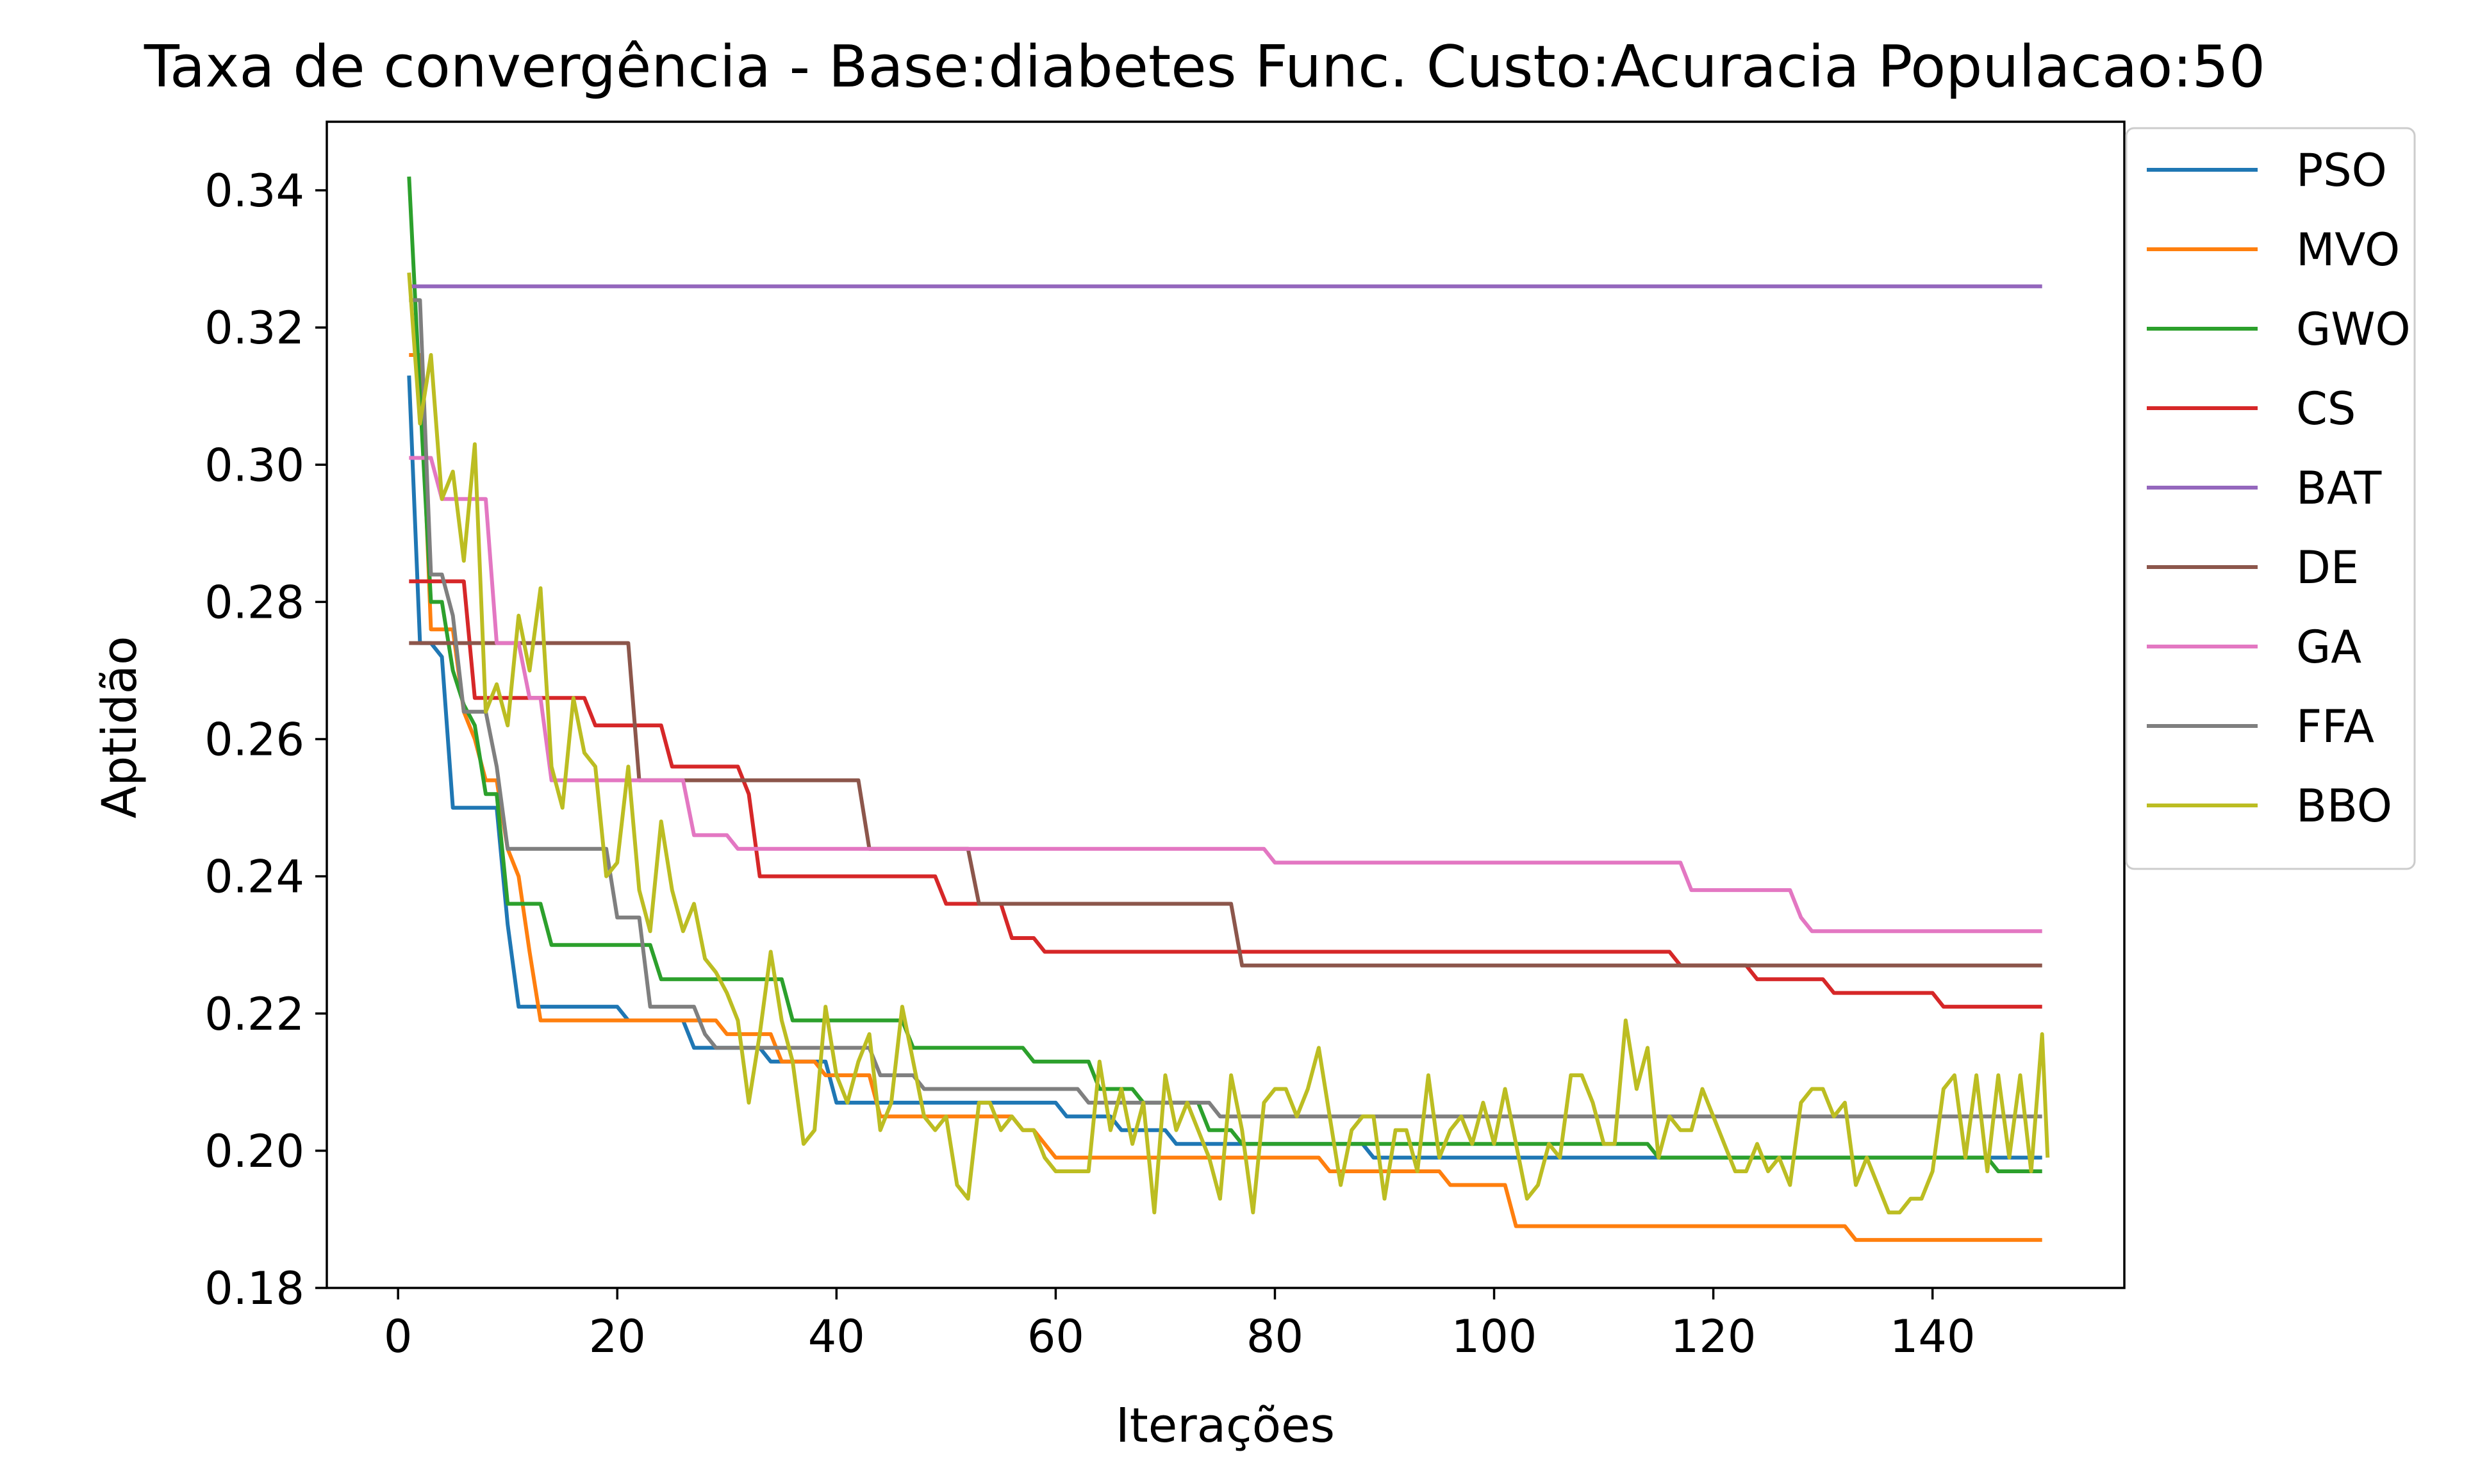  I want to click on legend-box, so click(2270, 498).